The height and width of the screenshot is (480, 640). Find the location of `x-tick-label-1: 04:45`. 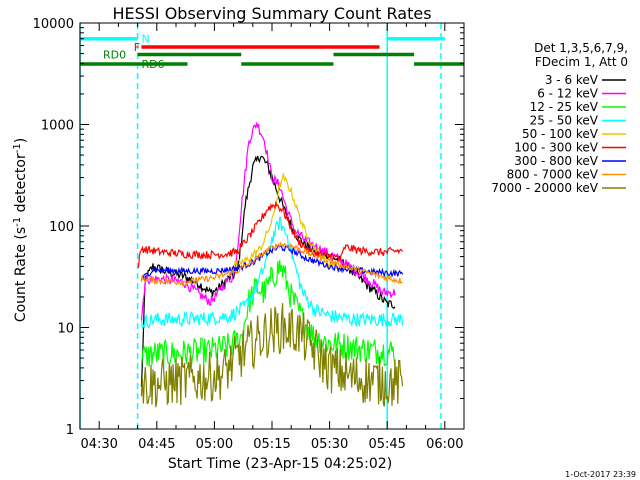

x-tick-label-1: 04:45 is located at coordinates (156, 444).